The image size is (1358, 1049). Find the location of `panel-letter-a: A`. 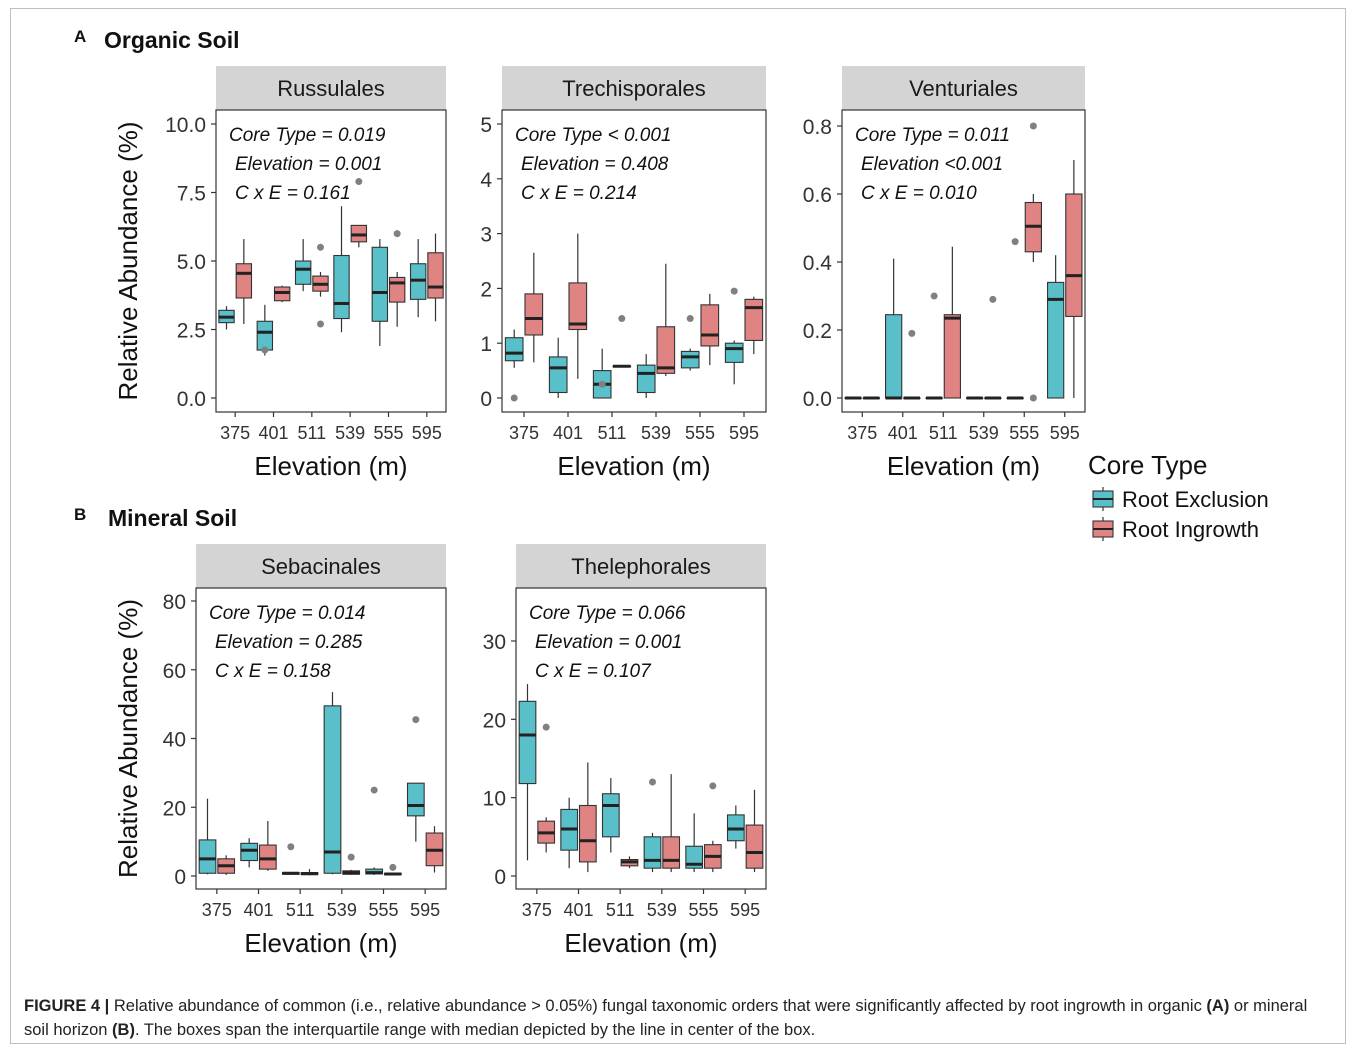

panel-letter-a: A is located at coordinates (80, 36).